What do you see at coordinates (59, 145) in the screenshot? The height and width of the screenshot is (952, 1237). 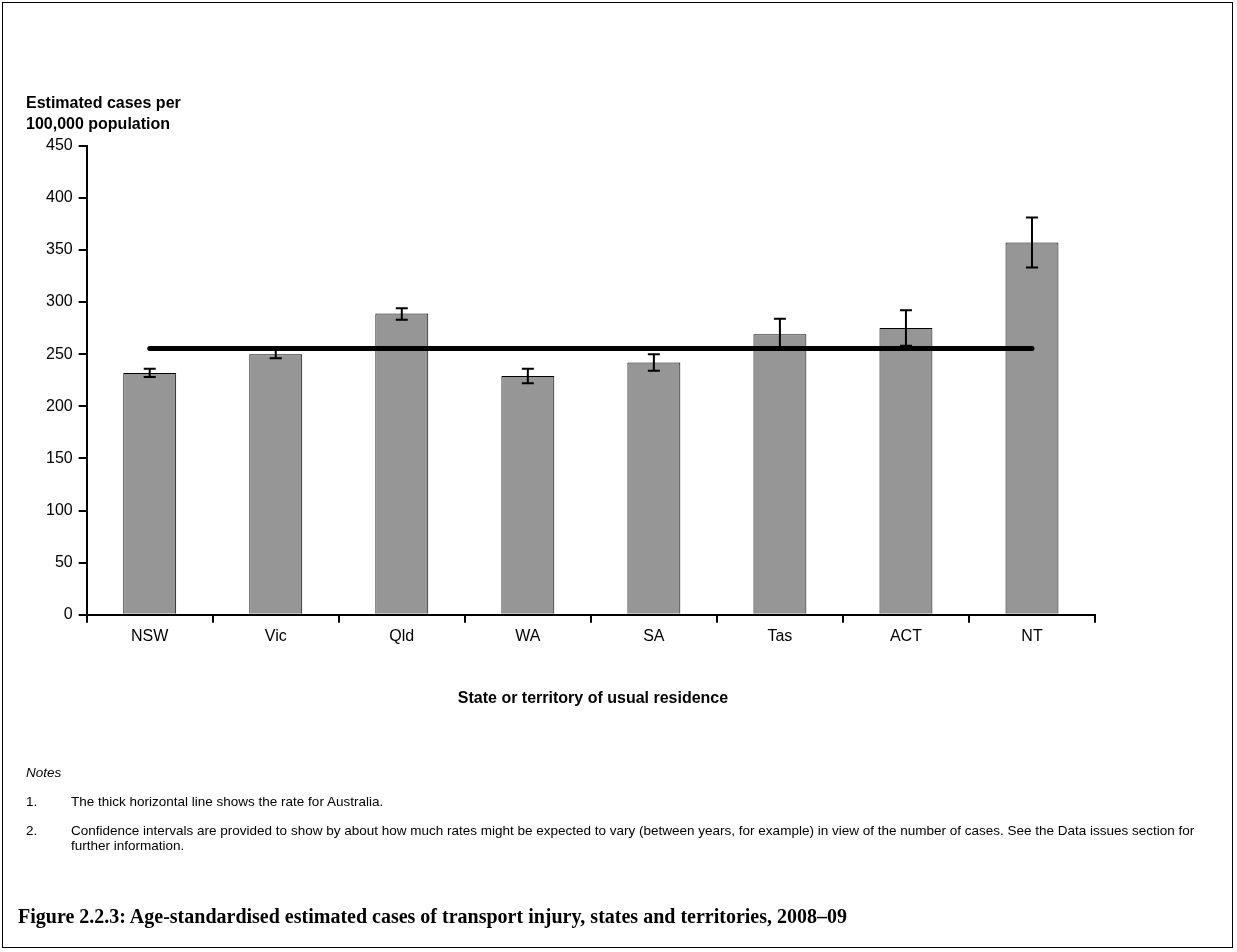 I see `y-tick-label: 450` at bounding box center [59, 145].